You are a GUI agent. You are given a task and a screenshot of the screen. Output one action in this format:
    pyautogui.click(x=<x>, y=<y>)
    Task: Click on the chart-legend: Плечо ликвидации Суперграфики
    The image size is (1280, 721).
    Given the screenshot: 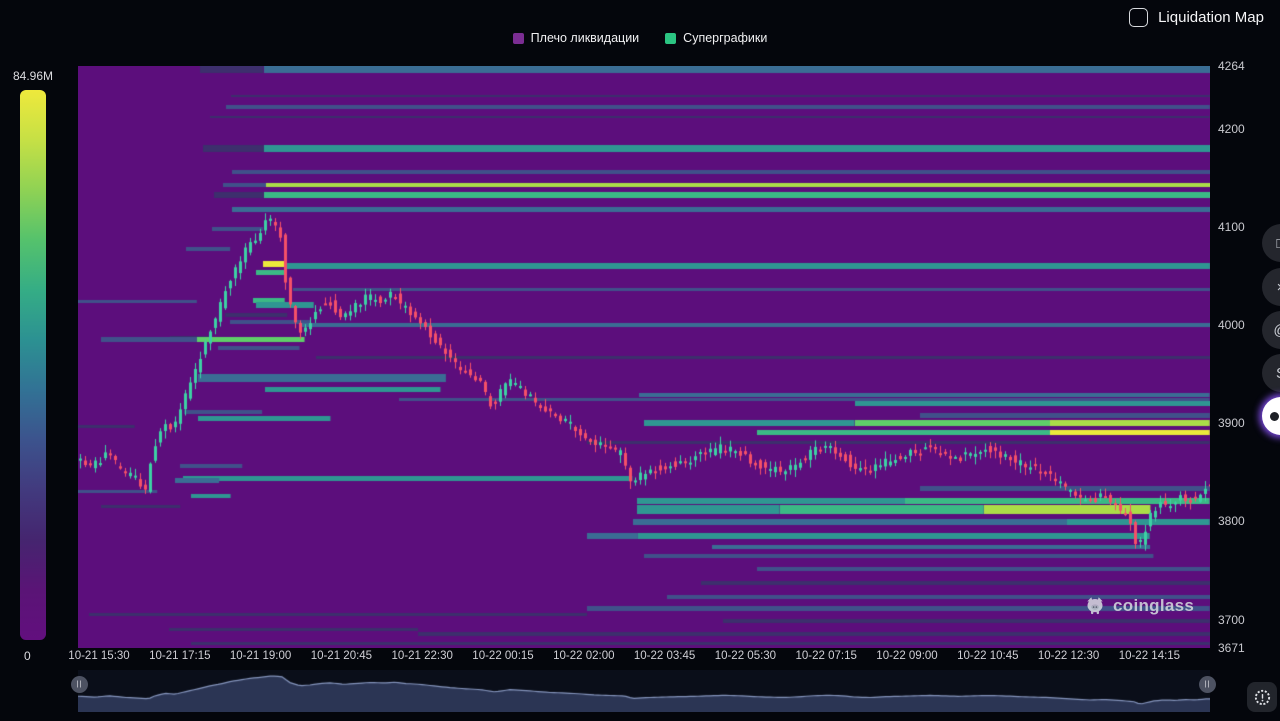 What is the action you would take?
    pyautogui.click(x=640, y=38)
    